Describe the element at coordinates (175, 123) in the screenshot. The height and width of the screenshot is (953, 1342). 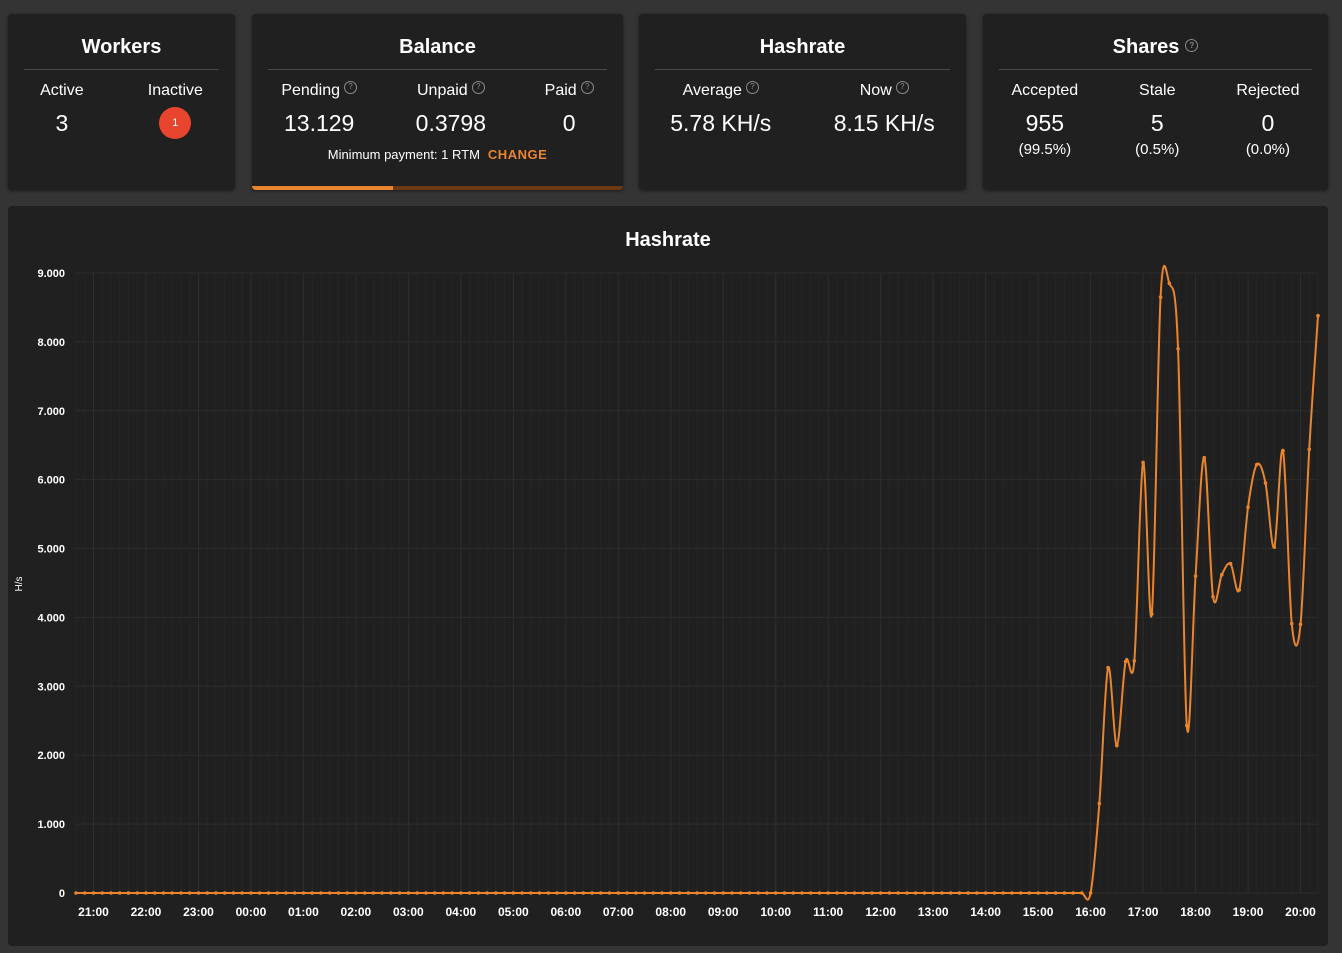
I see `inactive-count-badge: 1` at that location.